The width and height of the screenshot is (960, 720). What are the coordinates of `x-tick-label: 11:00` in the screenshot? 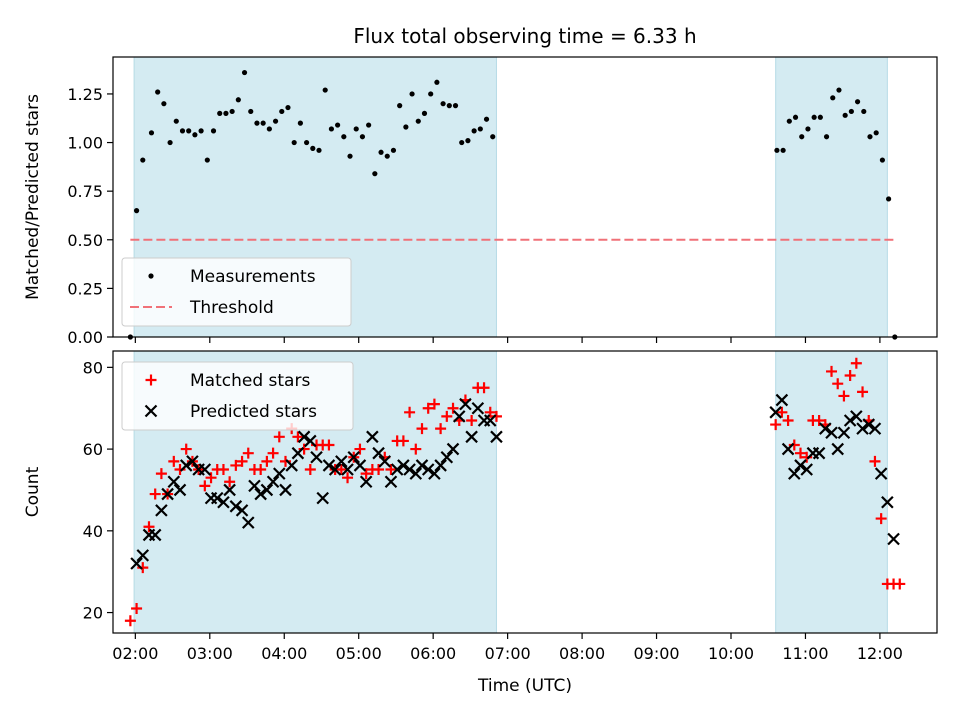 It's located at (805, 653).